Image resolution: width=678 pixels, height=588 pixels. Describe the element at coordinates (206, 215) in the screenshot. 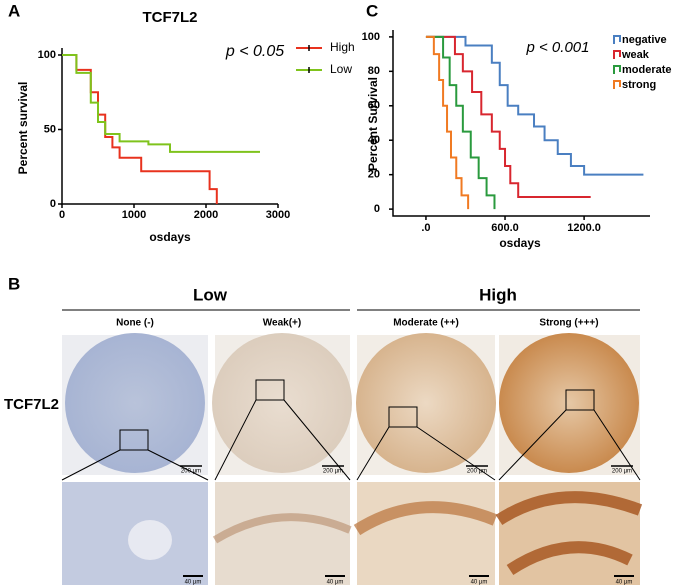

I see `x-tick-label: 2000` at that location.